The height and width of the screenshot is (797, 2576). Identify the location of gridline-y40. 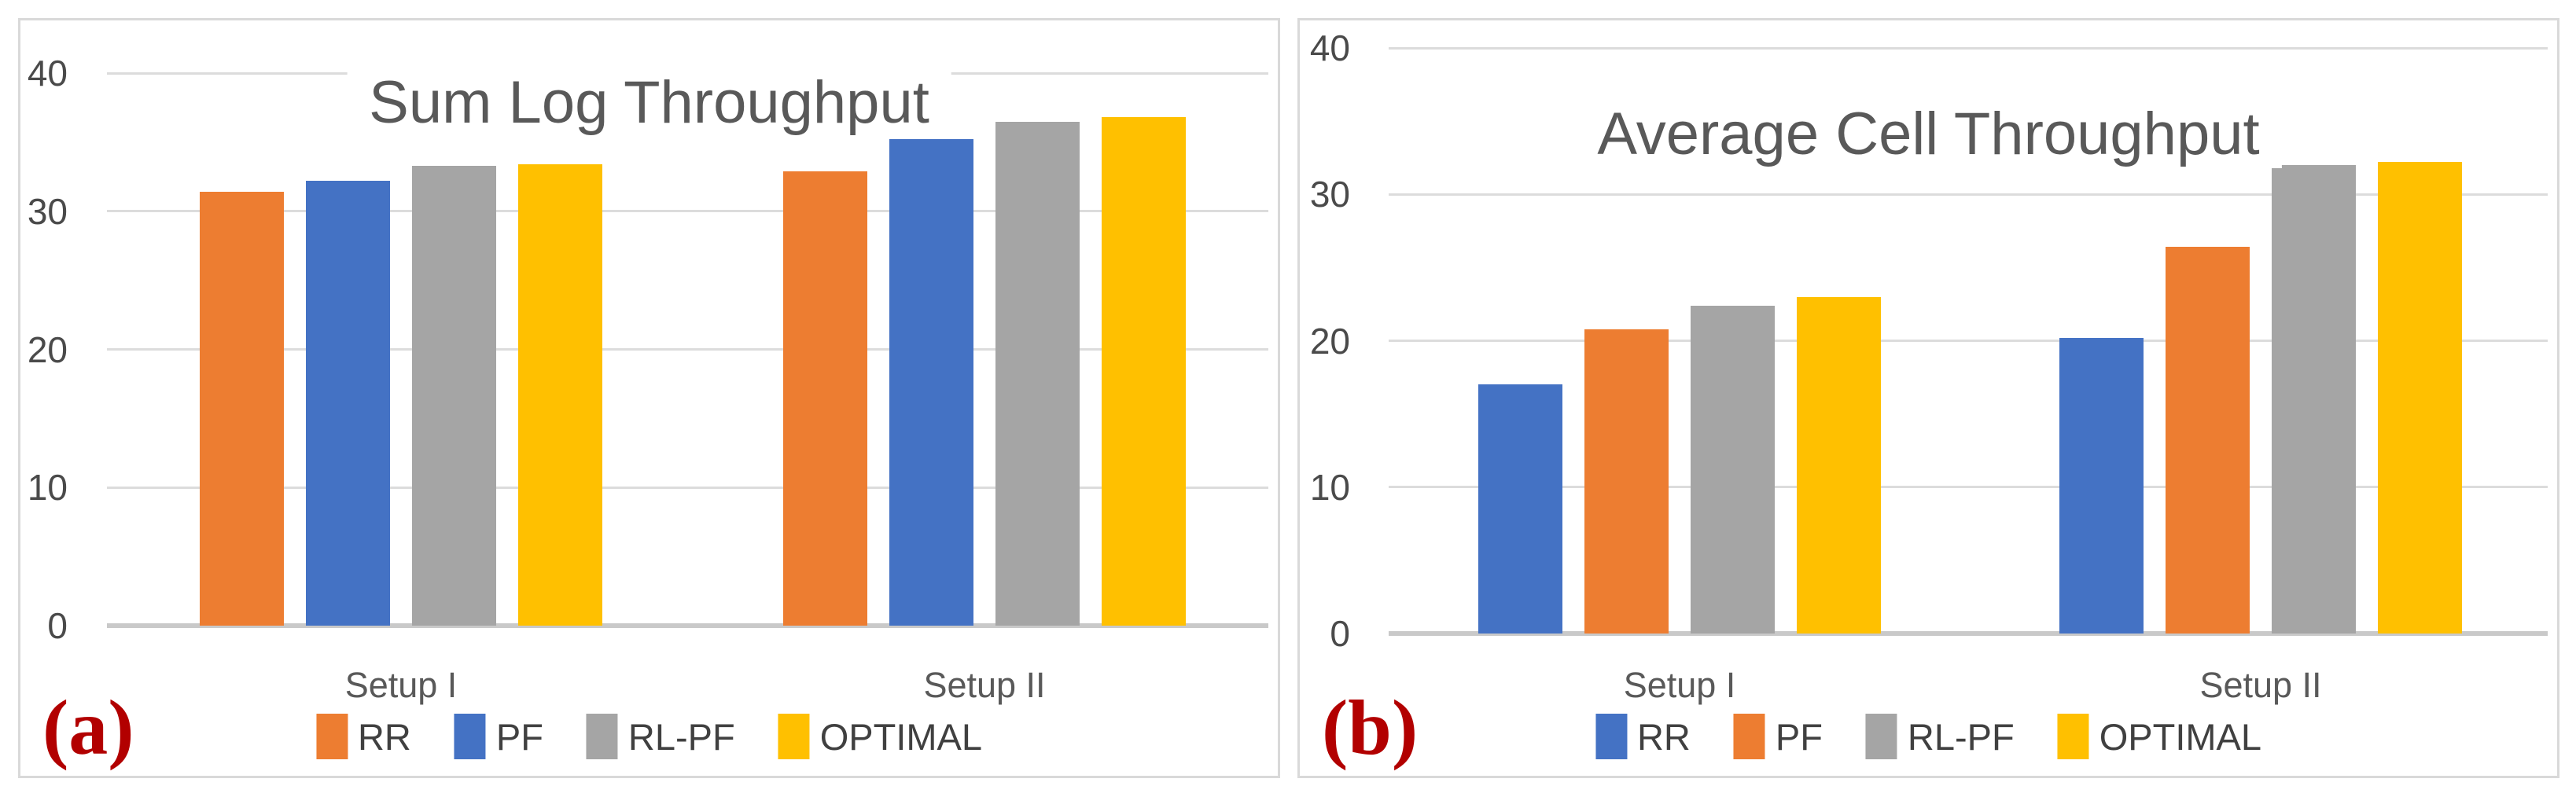
(1969, 48).